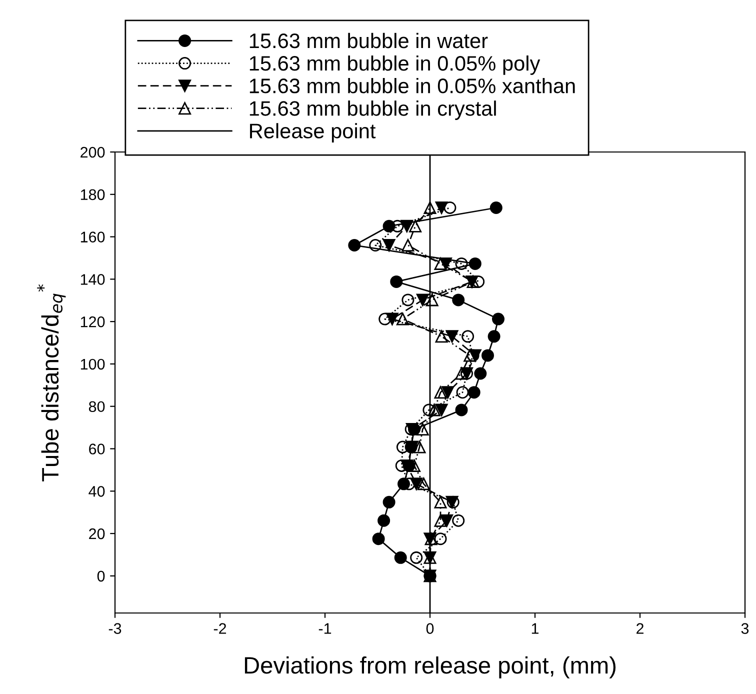  I want to click on y-tick-label: 200, so click(92, 152).